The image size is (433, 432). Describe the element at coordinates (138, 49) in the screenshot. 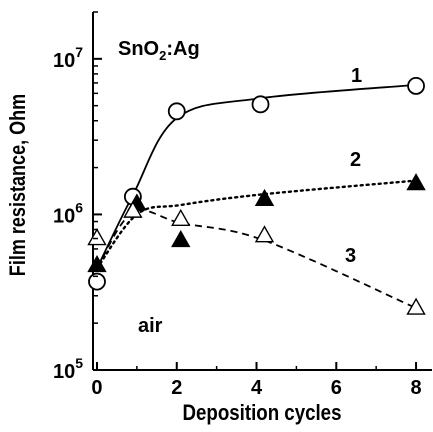

I see `material-annotation-base: SnO` at that location.